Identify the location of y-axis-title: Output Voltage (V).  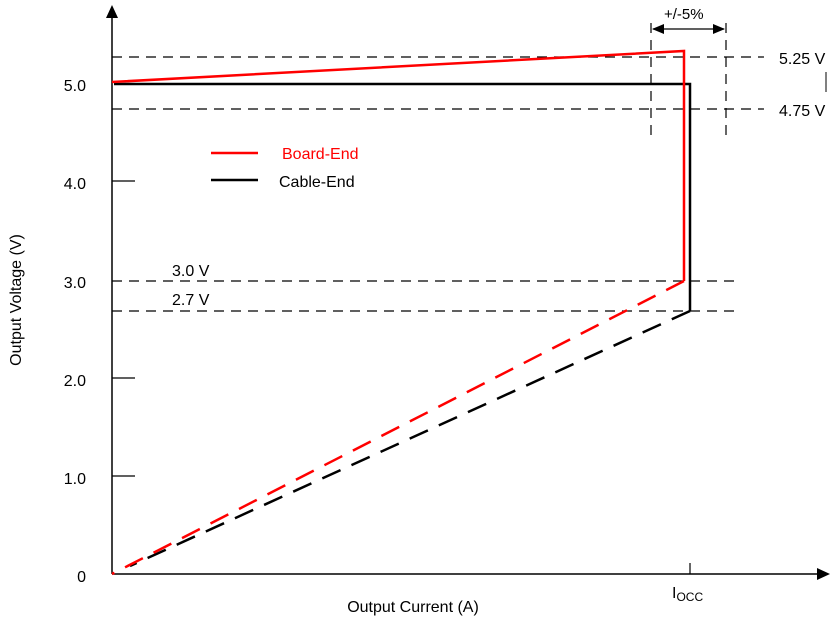
(16, 300).